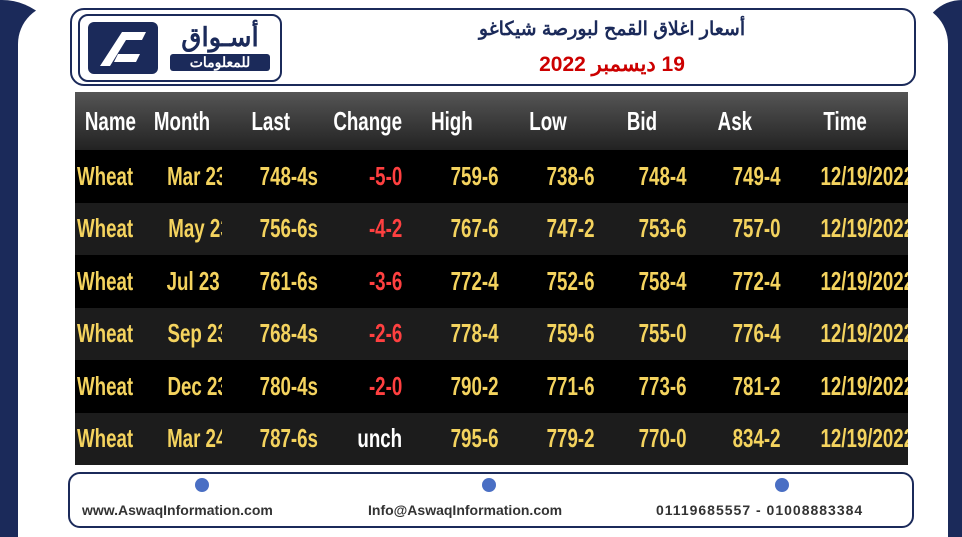 The image size is (962, 537). Describe the element at coordinates (271, 281) in the screenshot. I see `cell: 761-6s` at that location.